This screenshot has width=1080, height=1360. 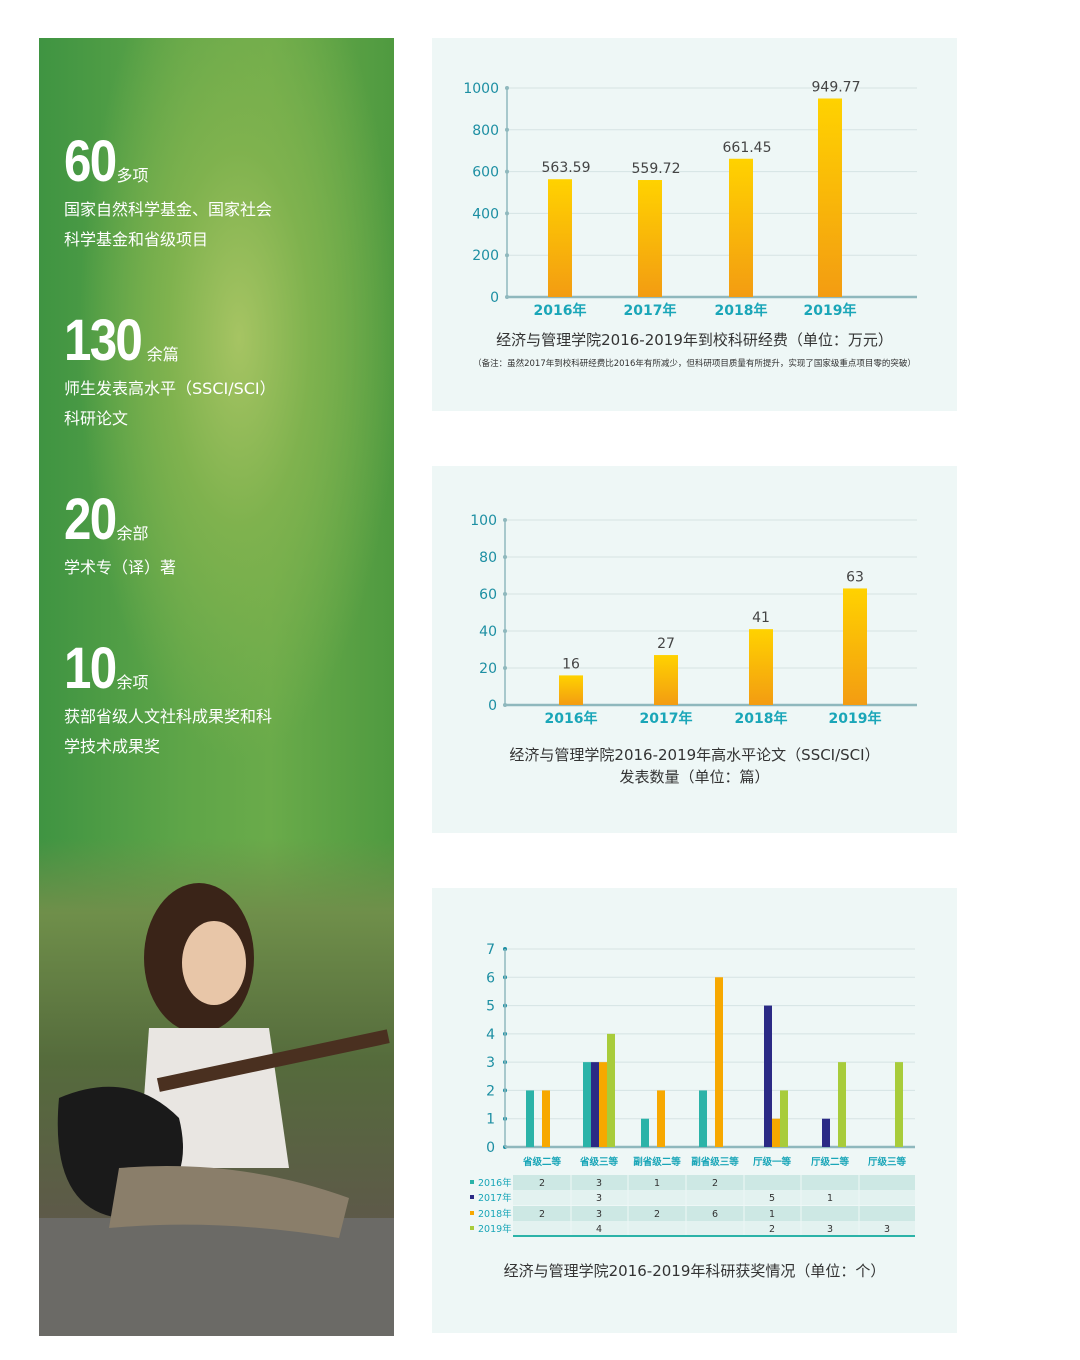 I want to click on table-cell: 5, so click(x=772, y=1198).